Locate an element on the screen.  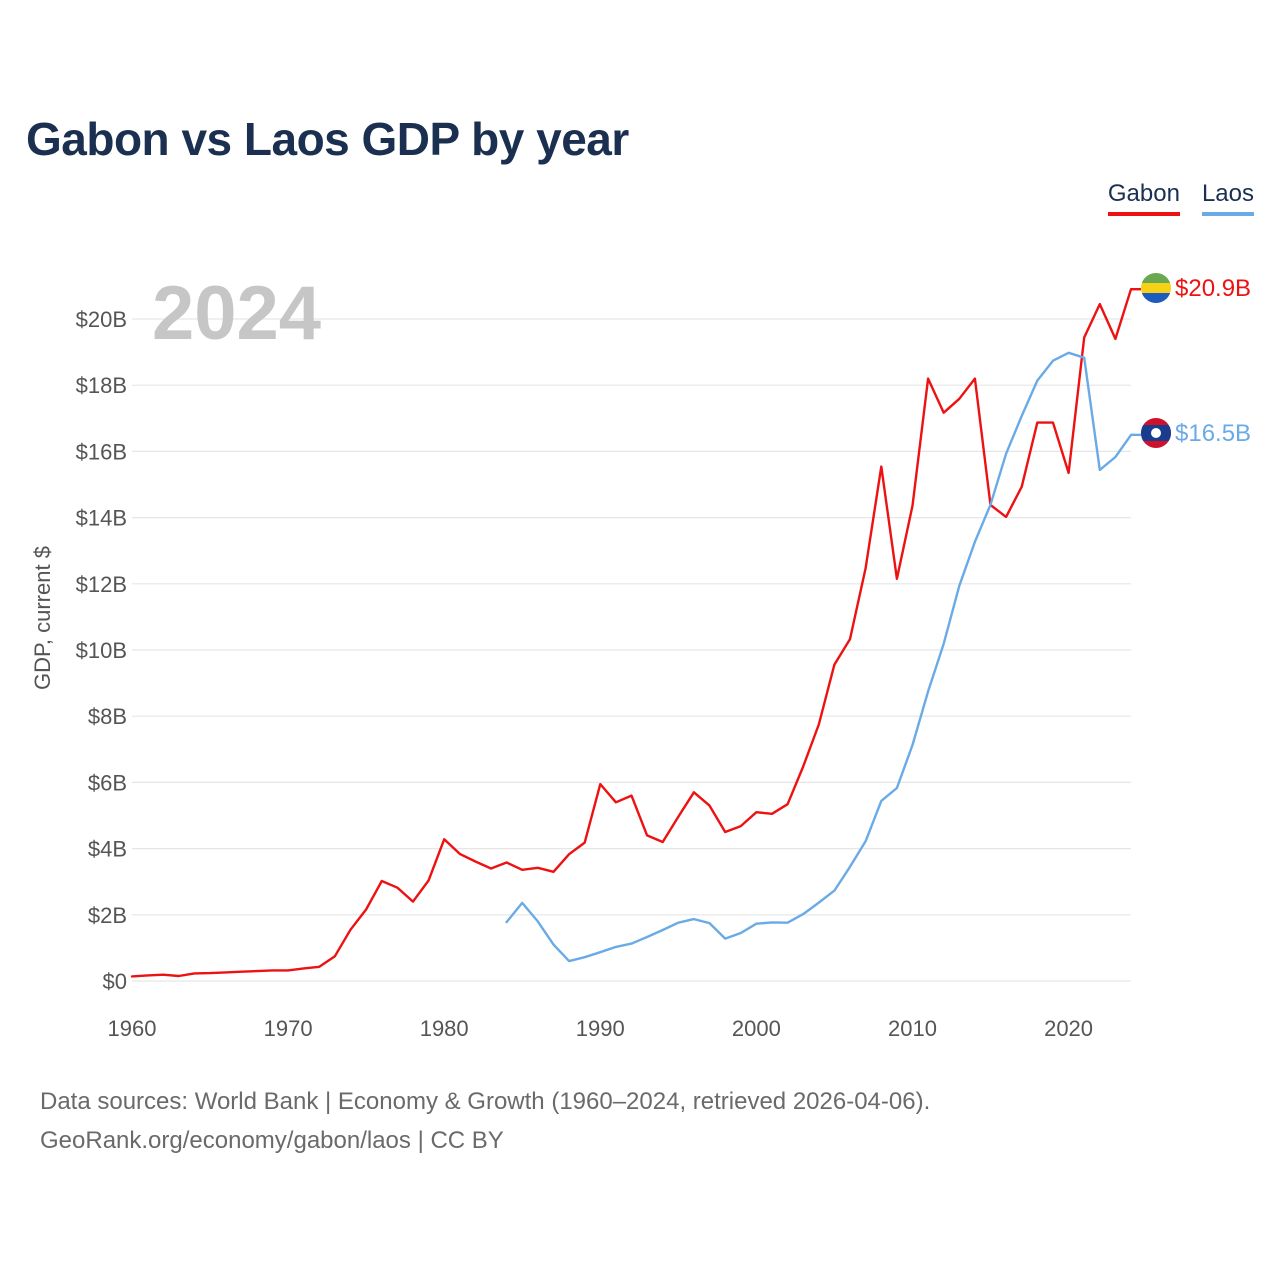
x-tick-label: 2020 is located at coordinates (1068, 1028).